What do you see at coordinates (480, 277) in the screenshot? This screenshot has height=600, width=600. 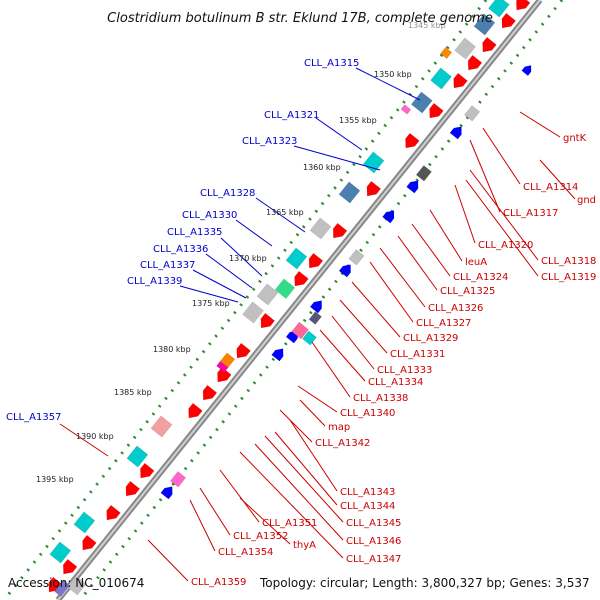 I see `gene-label-CLL_A1324: CLL_A1324` at bounding box center [480, 277].